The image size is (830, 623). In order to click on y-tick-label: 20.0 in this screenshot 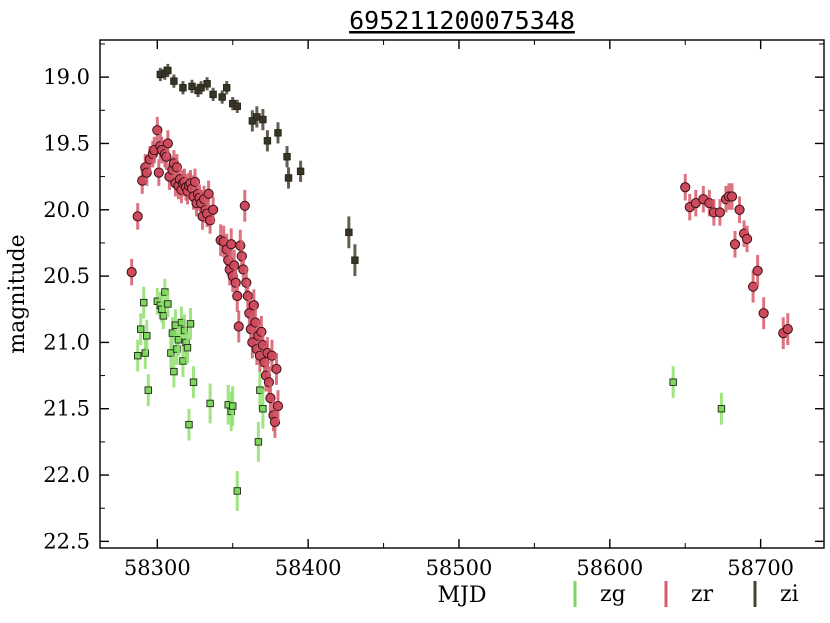, I will do `click(66, 210)`.